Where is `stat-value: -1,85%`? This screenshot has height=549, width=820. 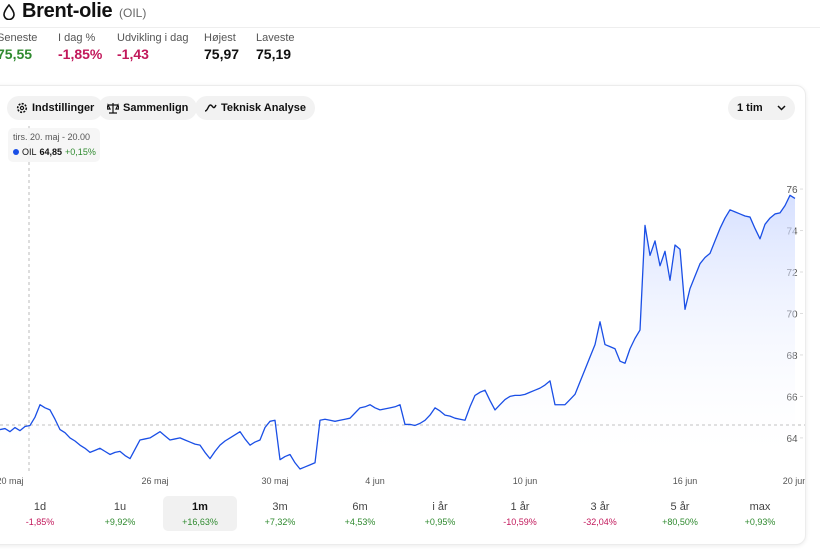
stat-value: -1,85% is located at coordinates (80, 54).